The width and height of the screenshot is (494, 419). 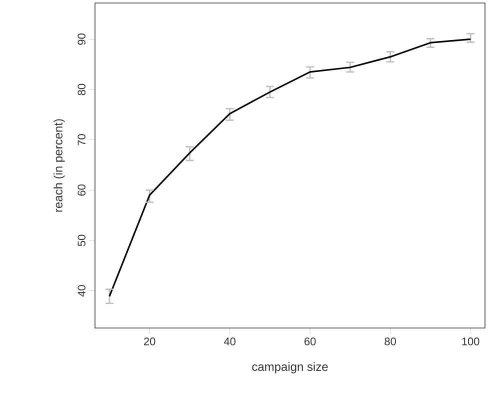 I want to click on x-tick-label: 20, so click(x=150, y=342).